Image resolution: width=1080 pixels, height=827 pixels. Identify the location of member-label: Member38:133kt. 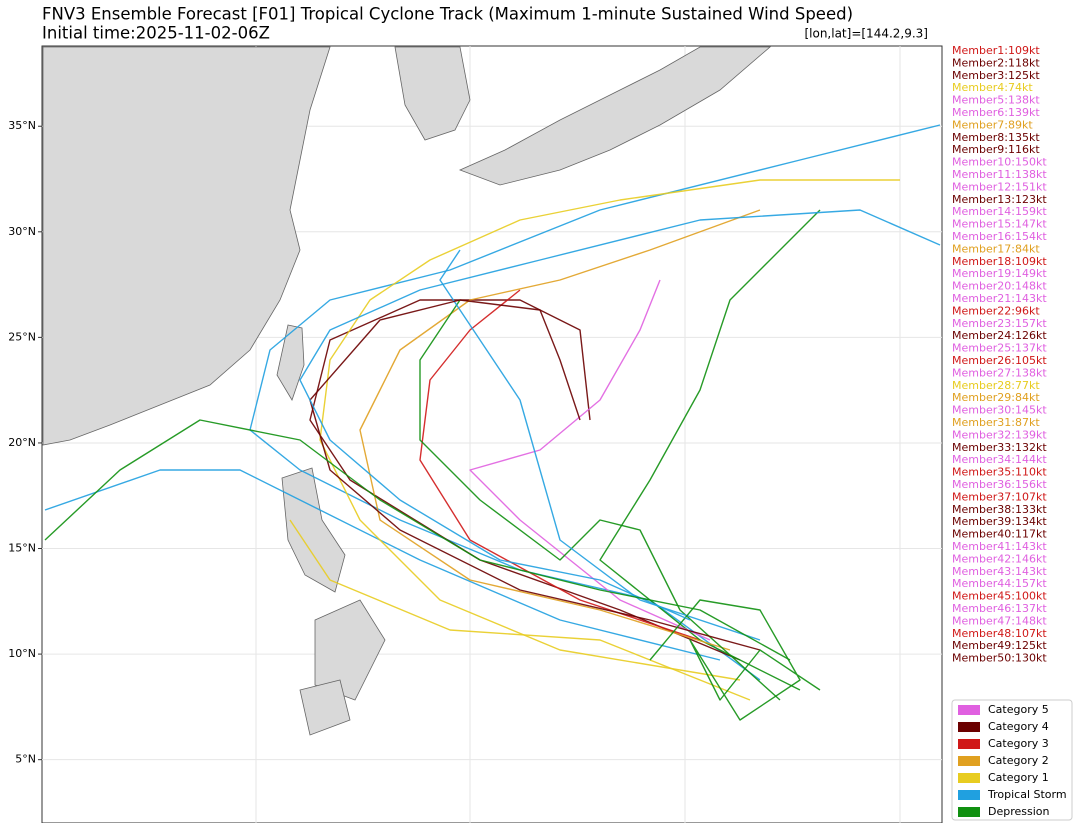
(999, 509).